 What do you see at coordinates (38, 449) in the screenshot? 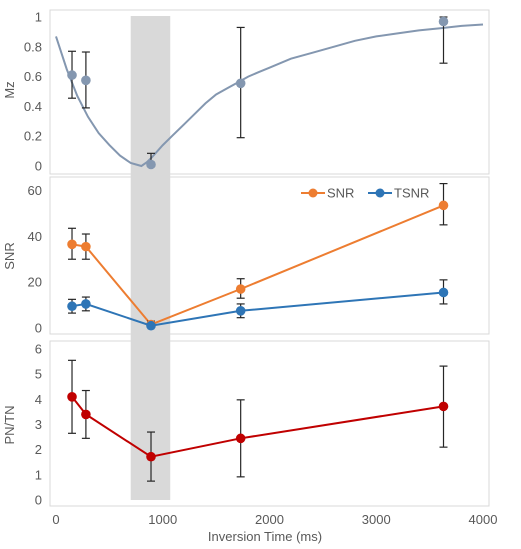
I see `y-tick-label: 2` at bounding box center [38, 449].